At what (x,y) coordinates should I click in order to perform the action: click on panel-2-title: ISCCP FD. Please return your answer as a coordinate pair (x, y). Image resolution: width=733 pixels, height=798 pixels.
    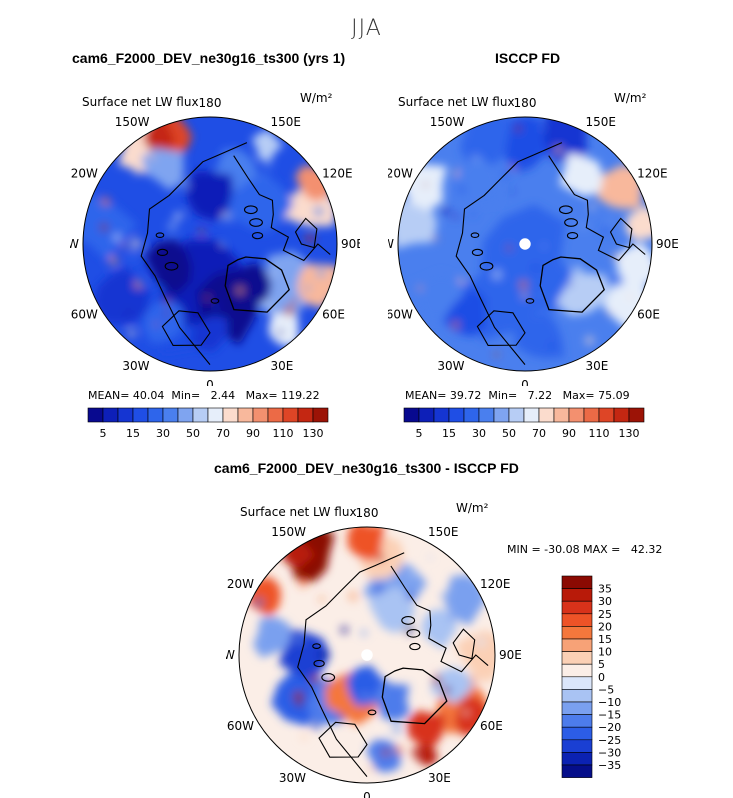
    Looking at the image, I should click on (528, 58).